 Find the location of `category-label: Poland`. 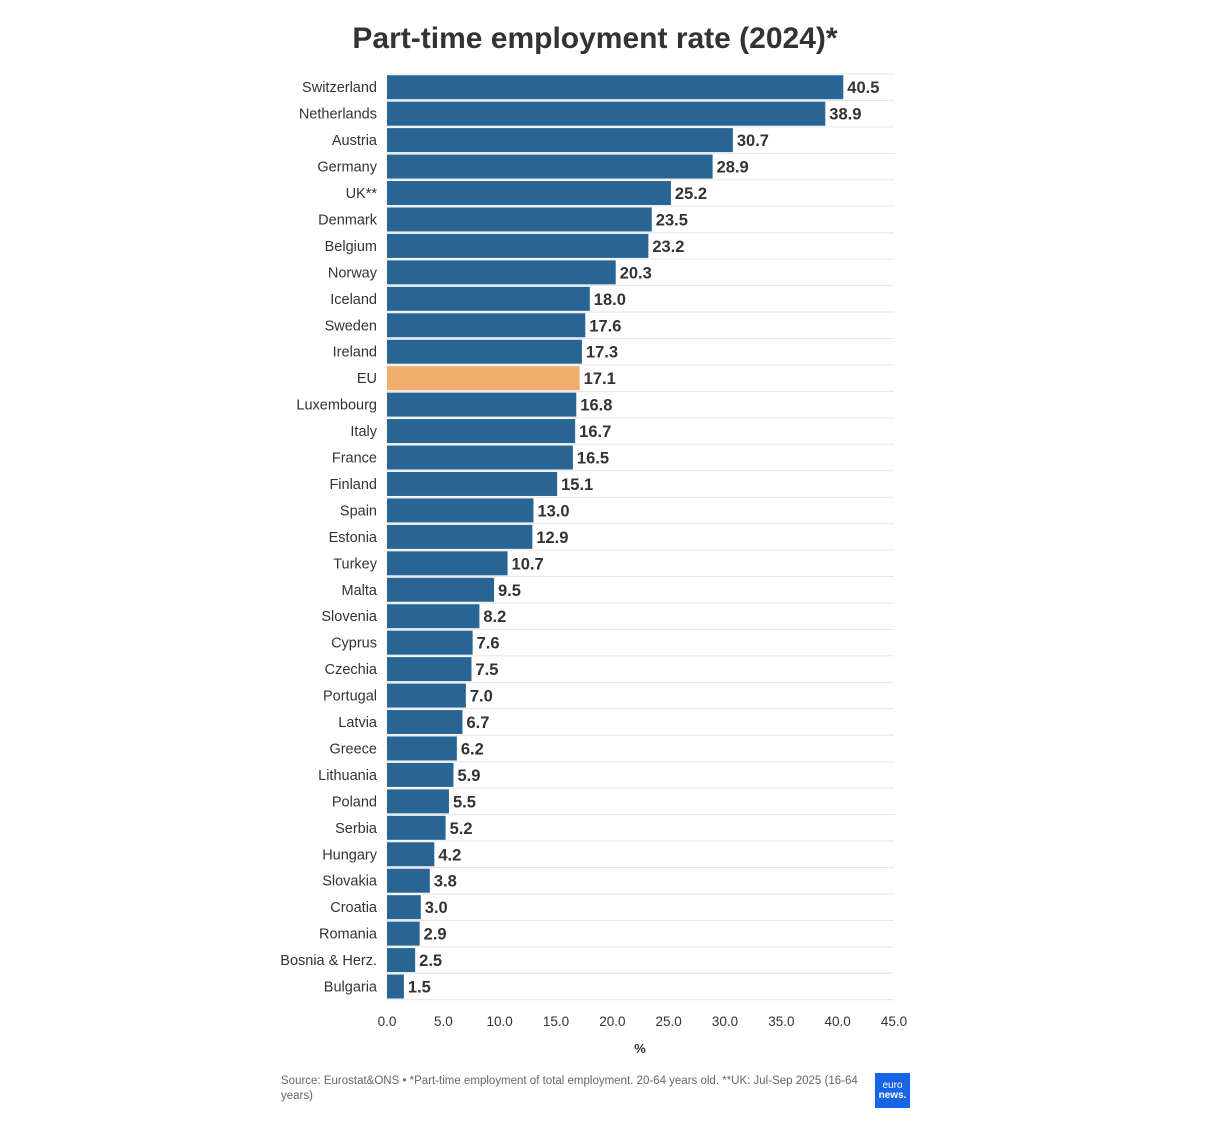

category-label: Poland is located at coordinates (354, 802).